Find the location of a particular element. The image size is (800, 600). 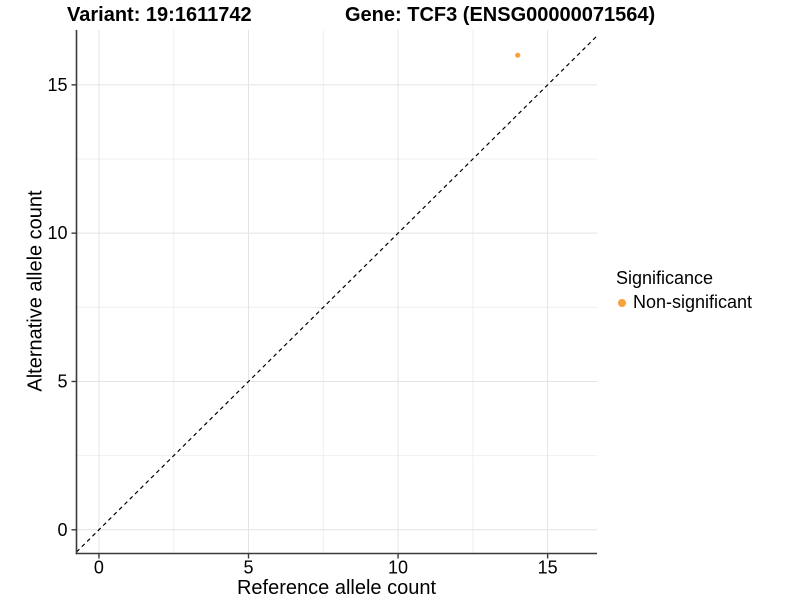

y-tick-label: 0 is located at coordinates (62, 530).